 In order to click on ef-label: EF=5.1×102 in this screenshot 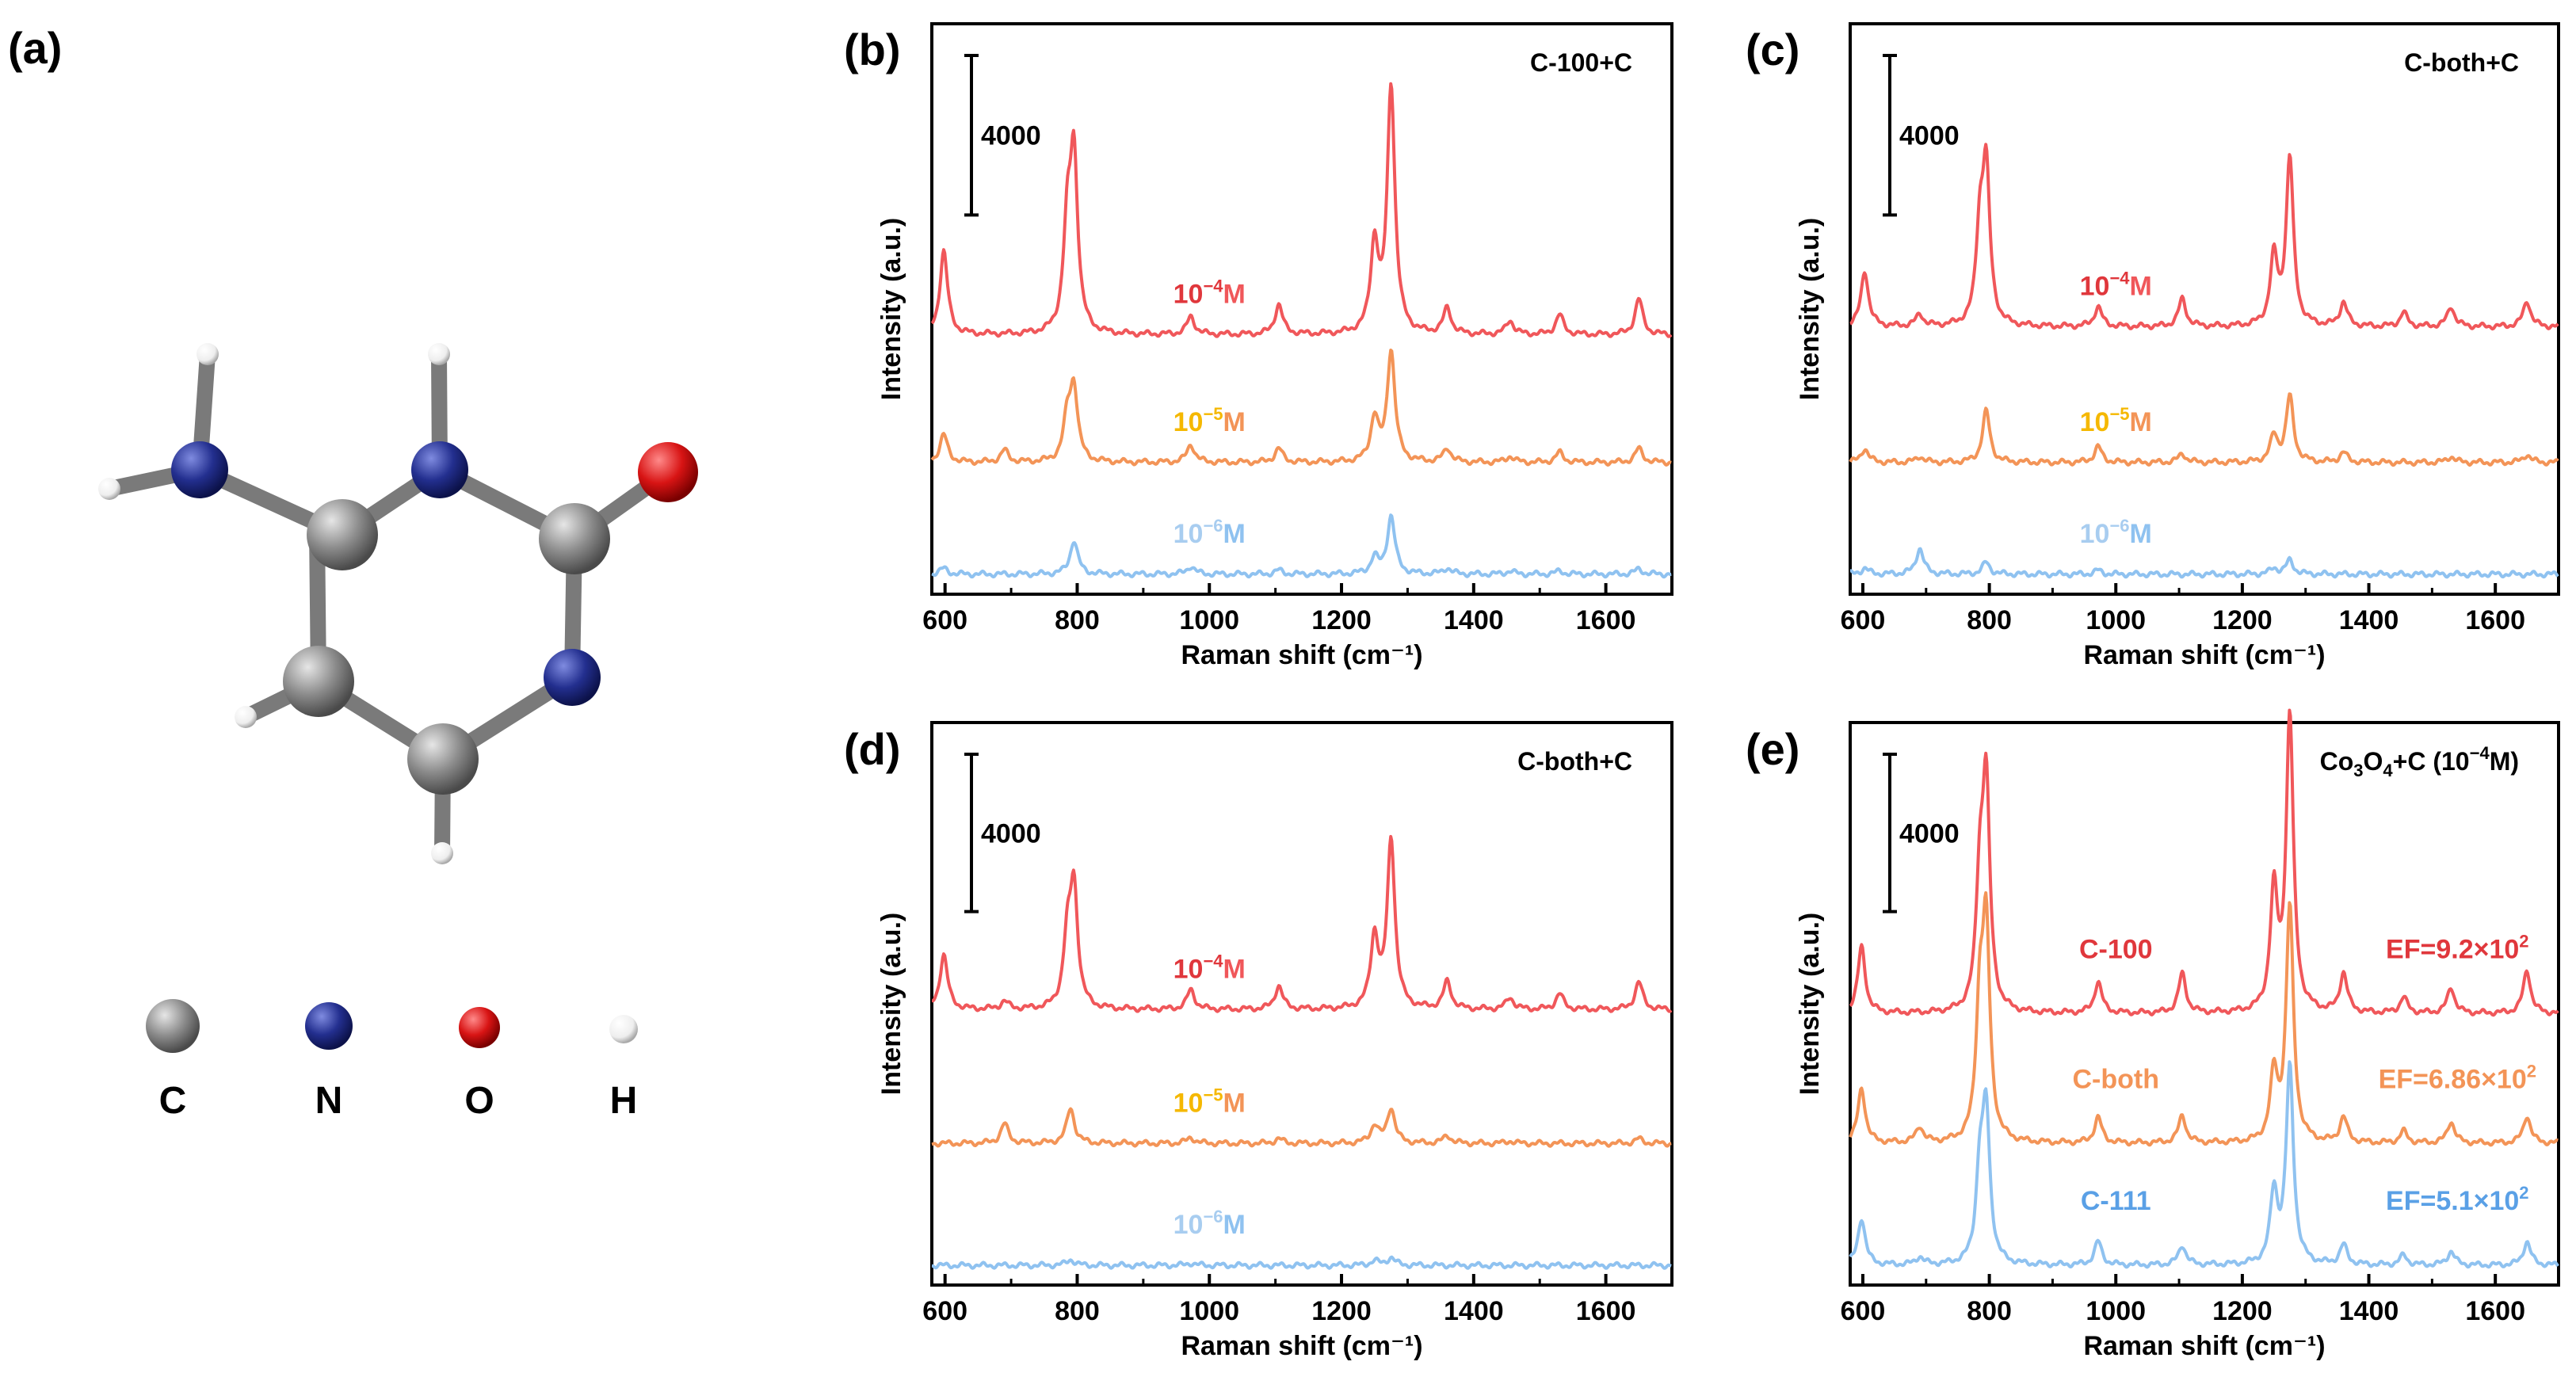, I will do `click(2457, 1199)`.